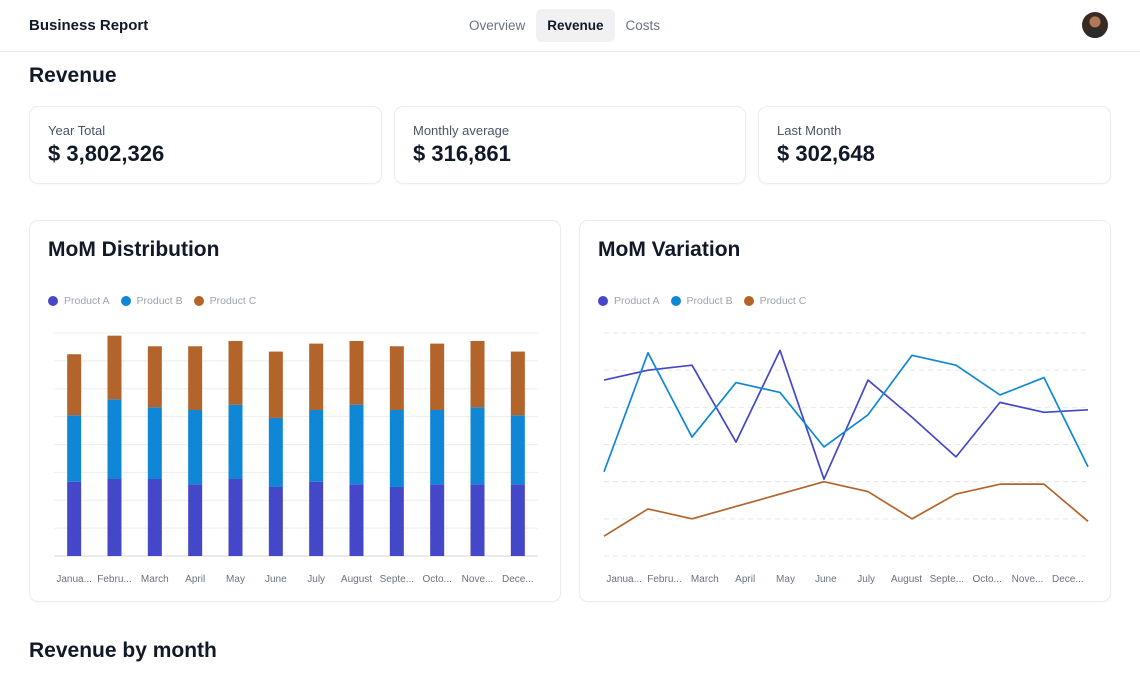  I want to click on kpi-value: $ 316,861, so click(462, 153).